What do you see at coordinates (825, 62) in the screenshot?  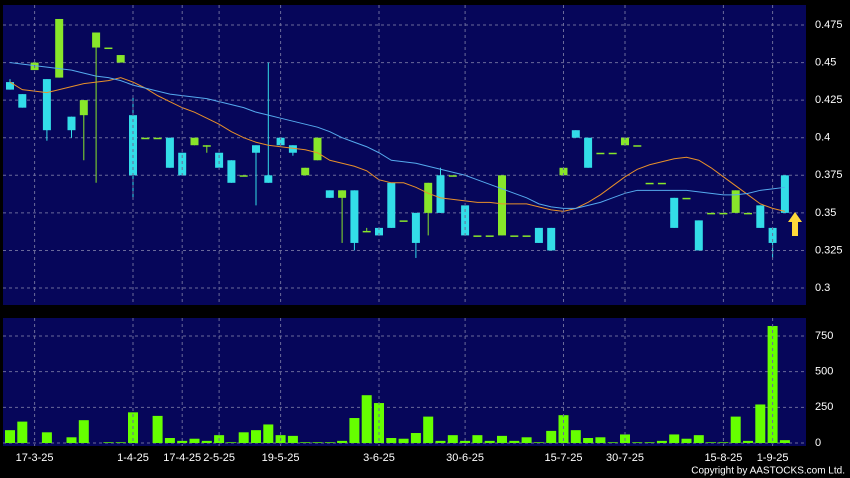 I see `y-tick-label: 0.45` at bounding box center [825, 62].